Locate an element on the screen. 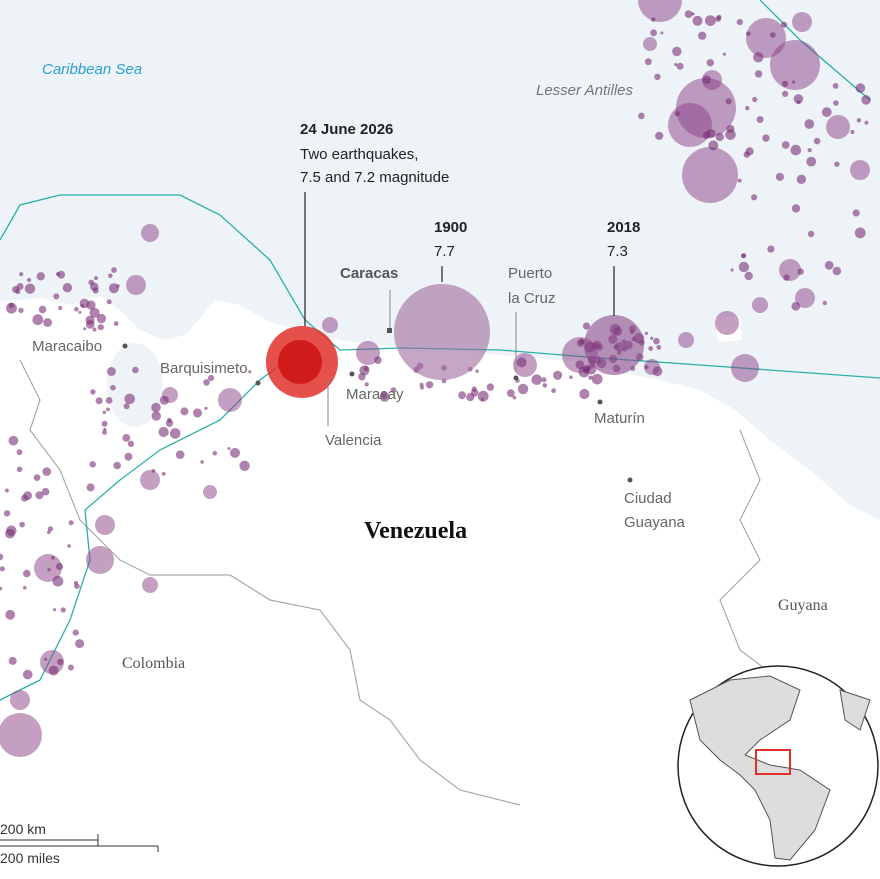 This screenshot has width=880, height=879. country-label: Guyana is located at coordinates (803, 605).